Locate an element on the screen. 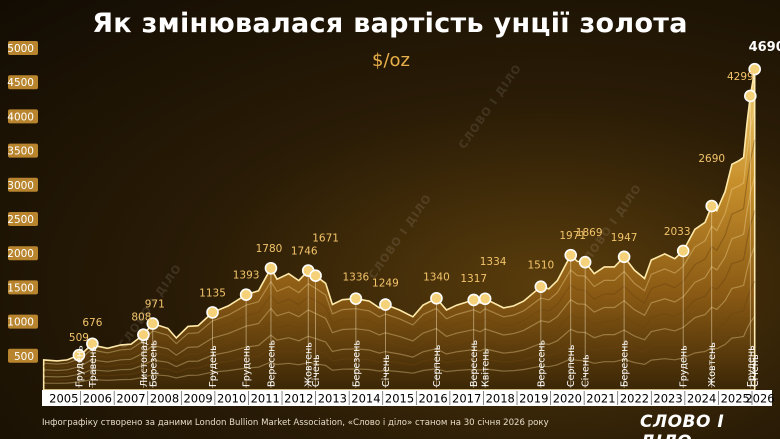 This screenshot has height=439, width=780. x-tick-label: 2011 is located at coordinates (265, 399).